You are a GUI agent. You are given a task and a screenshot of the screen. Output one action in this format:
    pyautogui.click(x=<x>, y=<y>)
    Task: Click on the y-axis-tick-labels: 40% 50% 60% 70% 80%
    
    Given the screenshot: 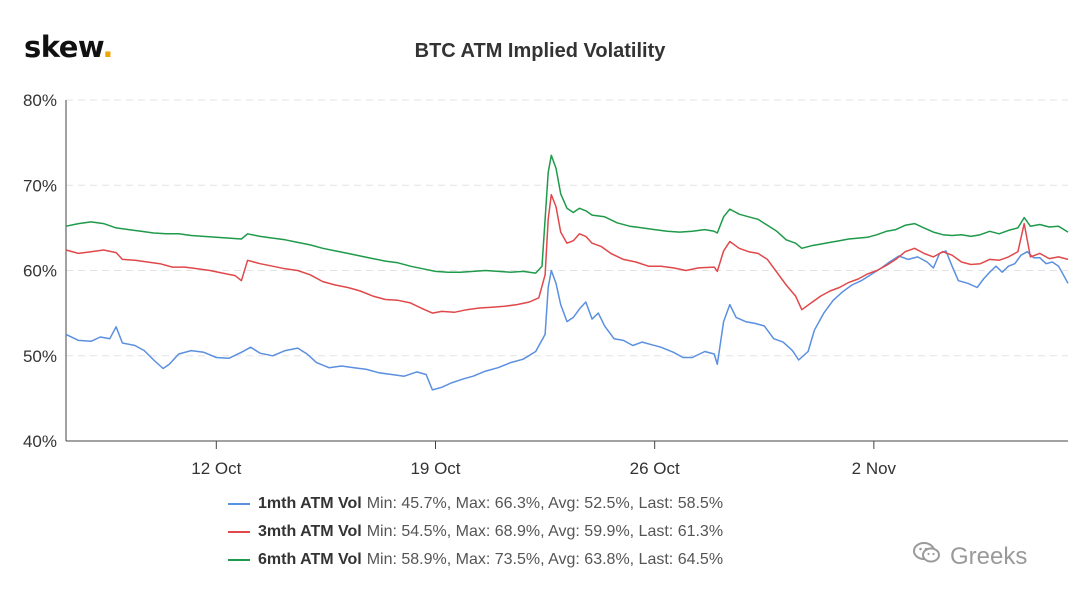 What is the action you would take?
    pyautogui.click(x=40, y=271)
    